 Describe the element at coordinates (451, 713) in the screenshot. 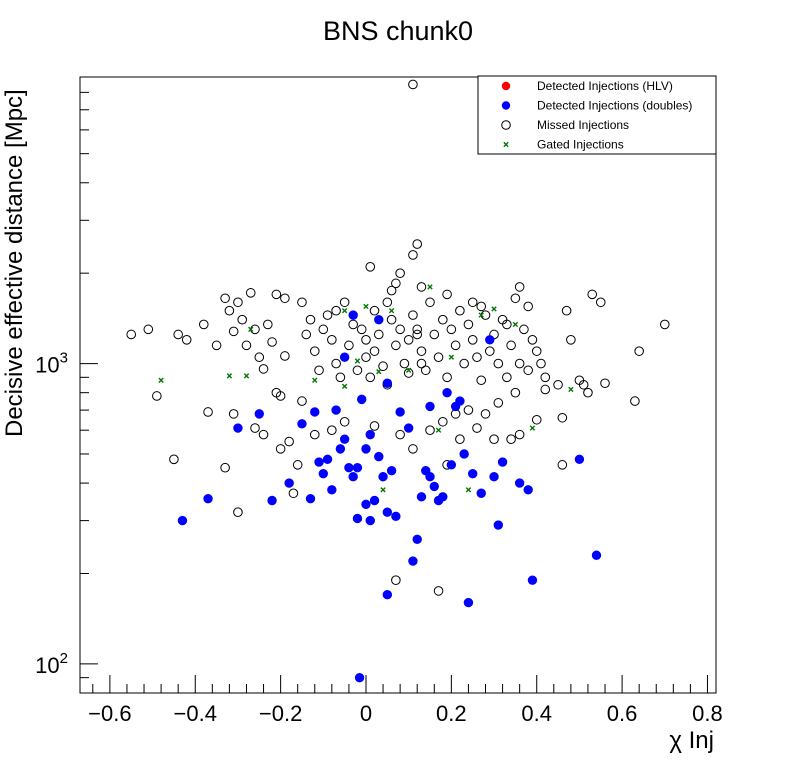

I see `x-tick-label: 0.2` at that location.